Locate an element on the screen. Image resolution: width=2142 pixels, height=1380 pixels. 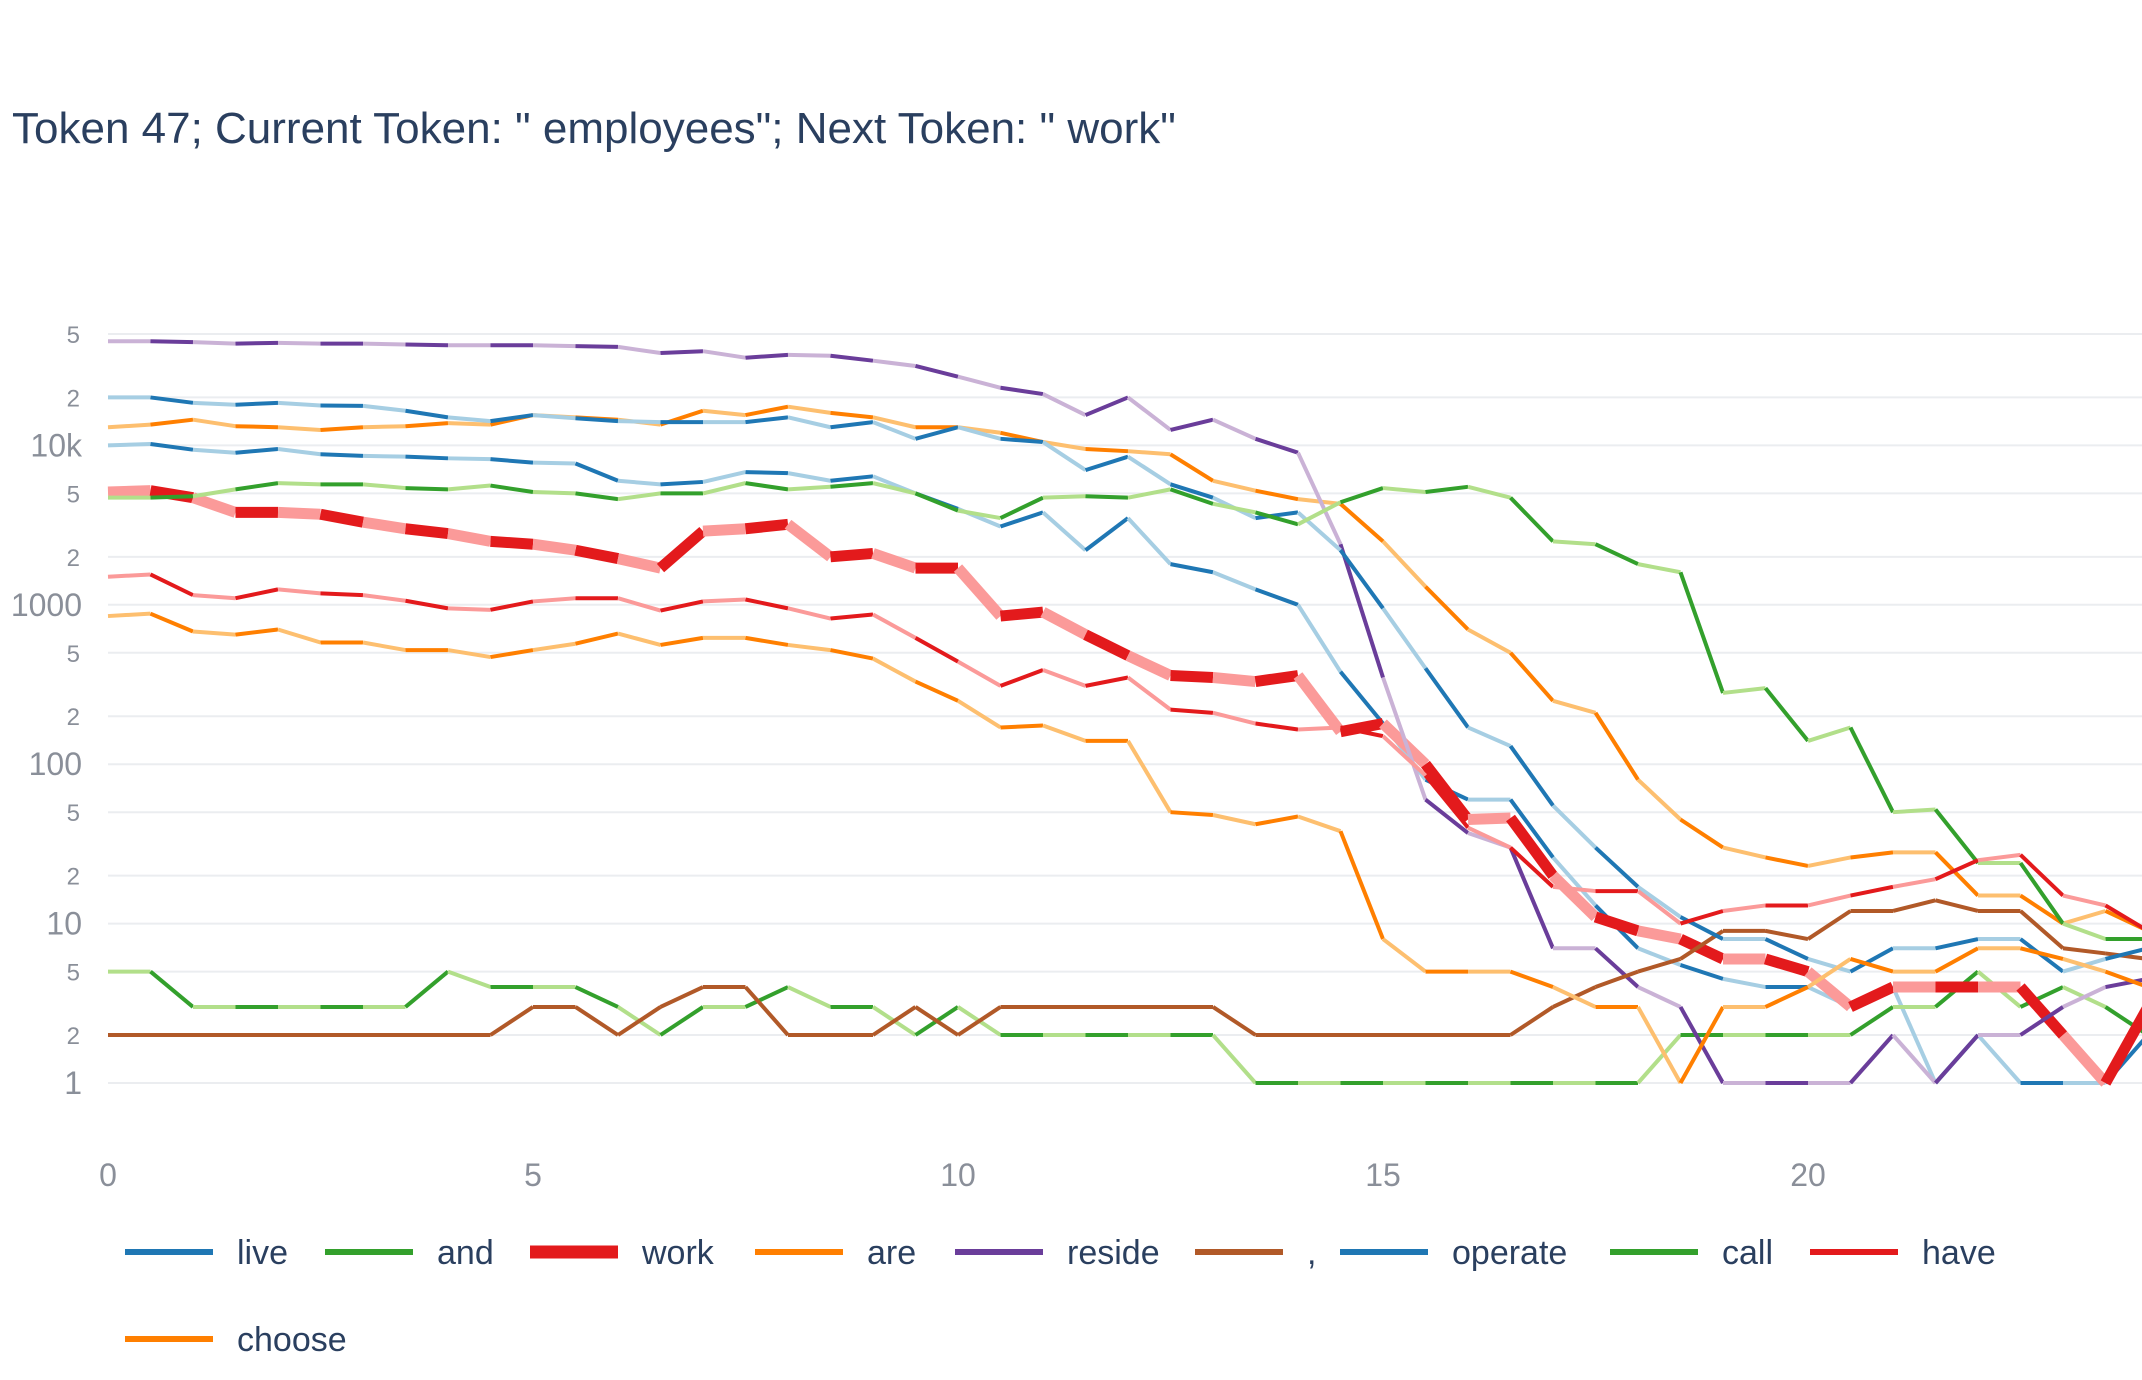
legend-item: operate is located at coordinates (1453, 1253).